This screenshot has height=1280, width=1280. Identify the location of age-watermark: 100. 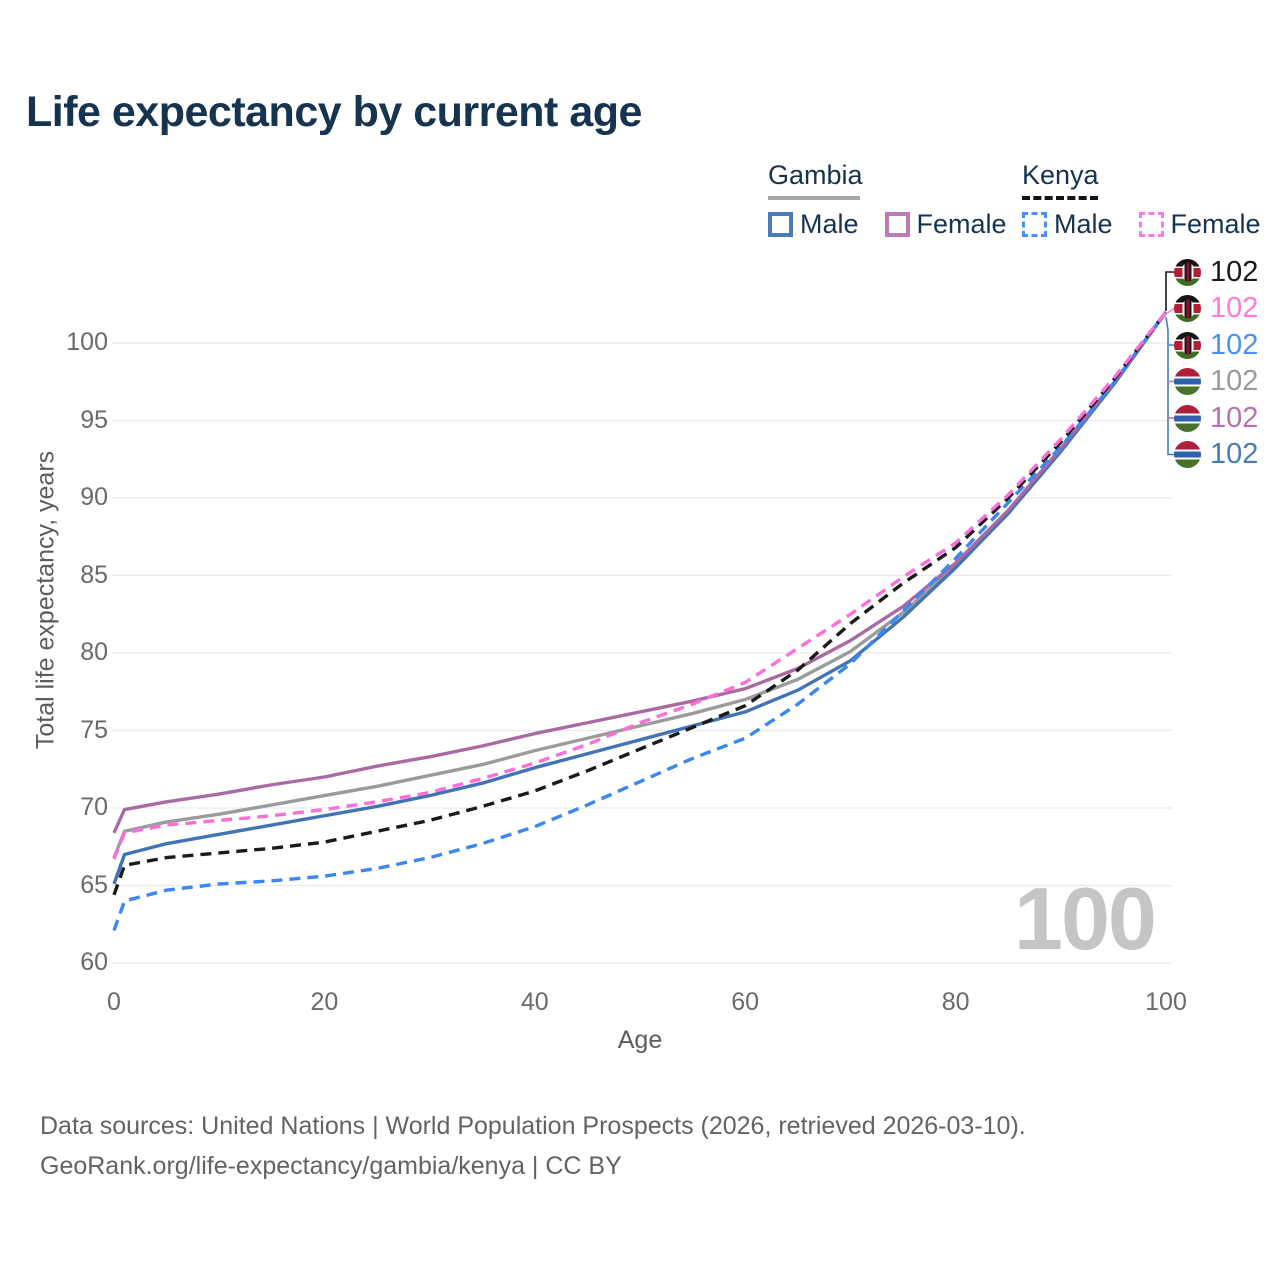
(1085, 918).